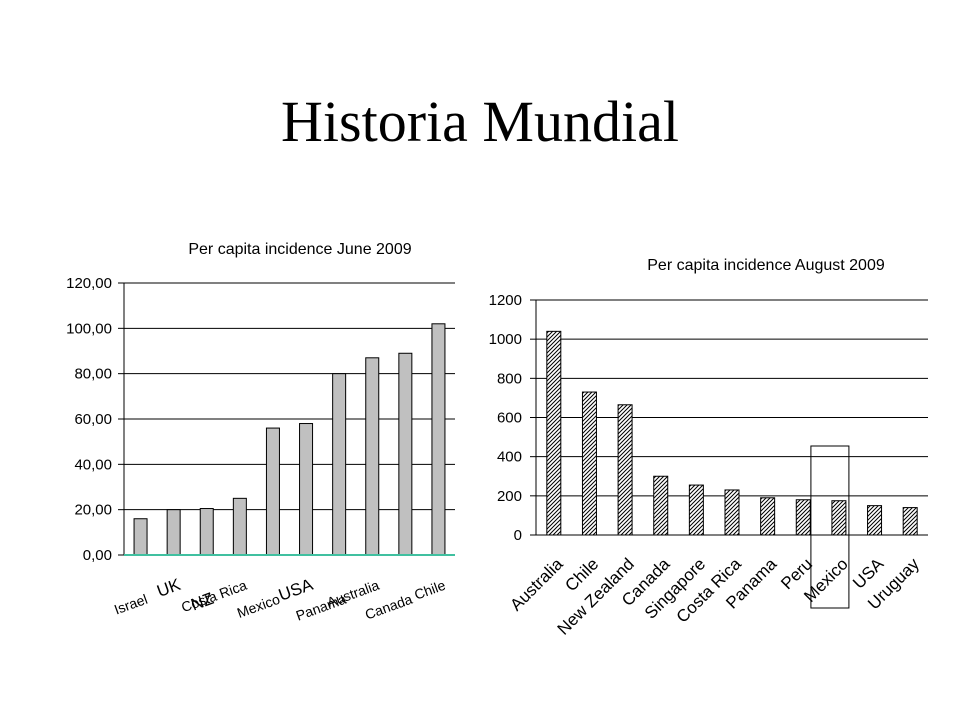 This screenshot has height=720, width=960. Describe the element at coordinates (258, 606) in the screenshot. I see `x-tick-label: Mexico` at that location.